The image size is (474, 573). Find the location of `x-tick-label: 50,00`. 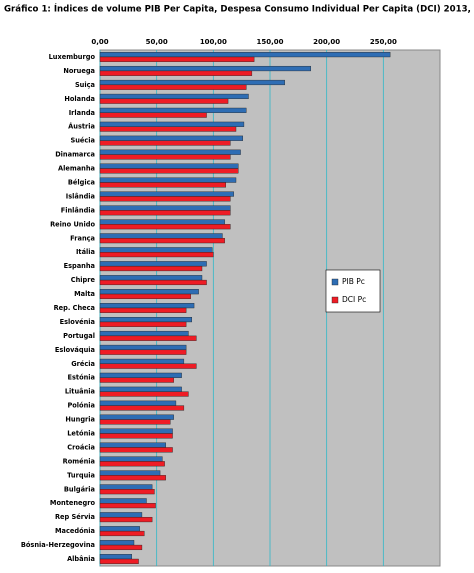

x-tick-label: 50,00 is located at coordinates (157, 42).